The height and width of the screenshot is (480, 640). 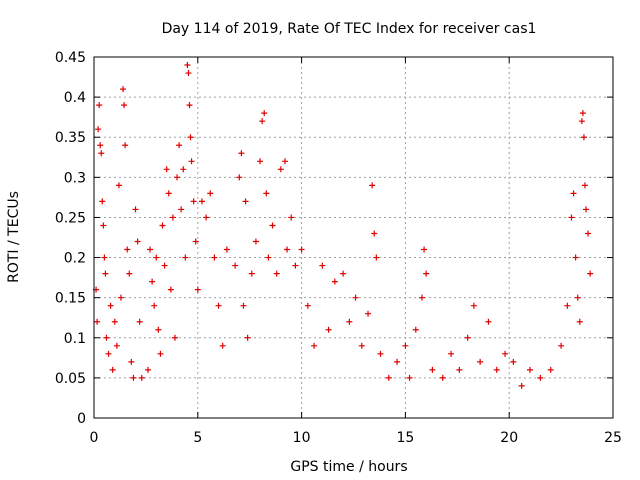 What do you see at coordinates (70, 379) in the screenshot?
I see `y-tick-label: 0.05` at bounding box center [70, 379].